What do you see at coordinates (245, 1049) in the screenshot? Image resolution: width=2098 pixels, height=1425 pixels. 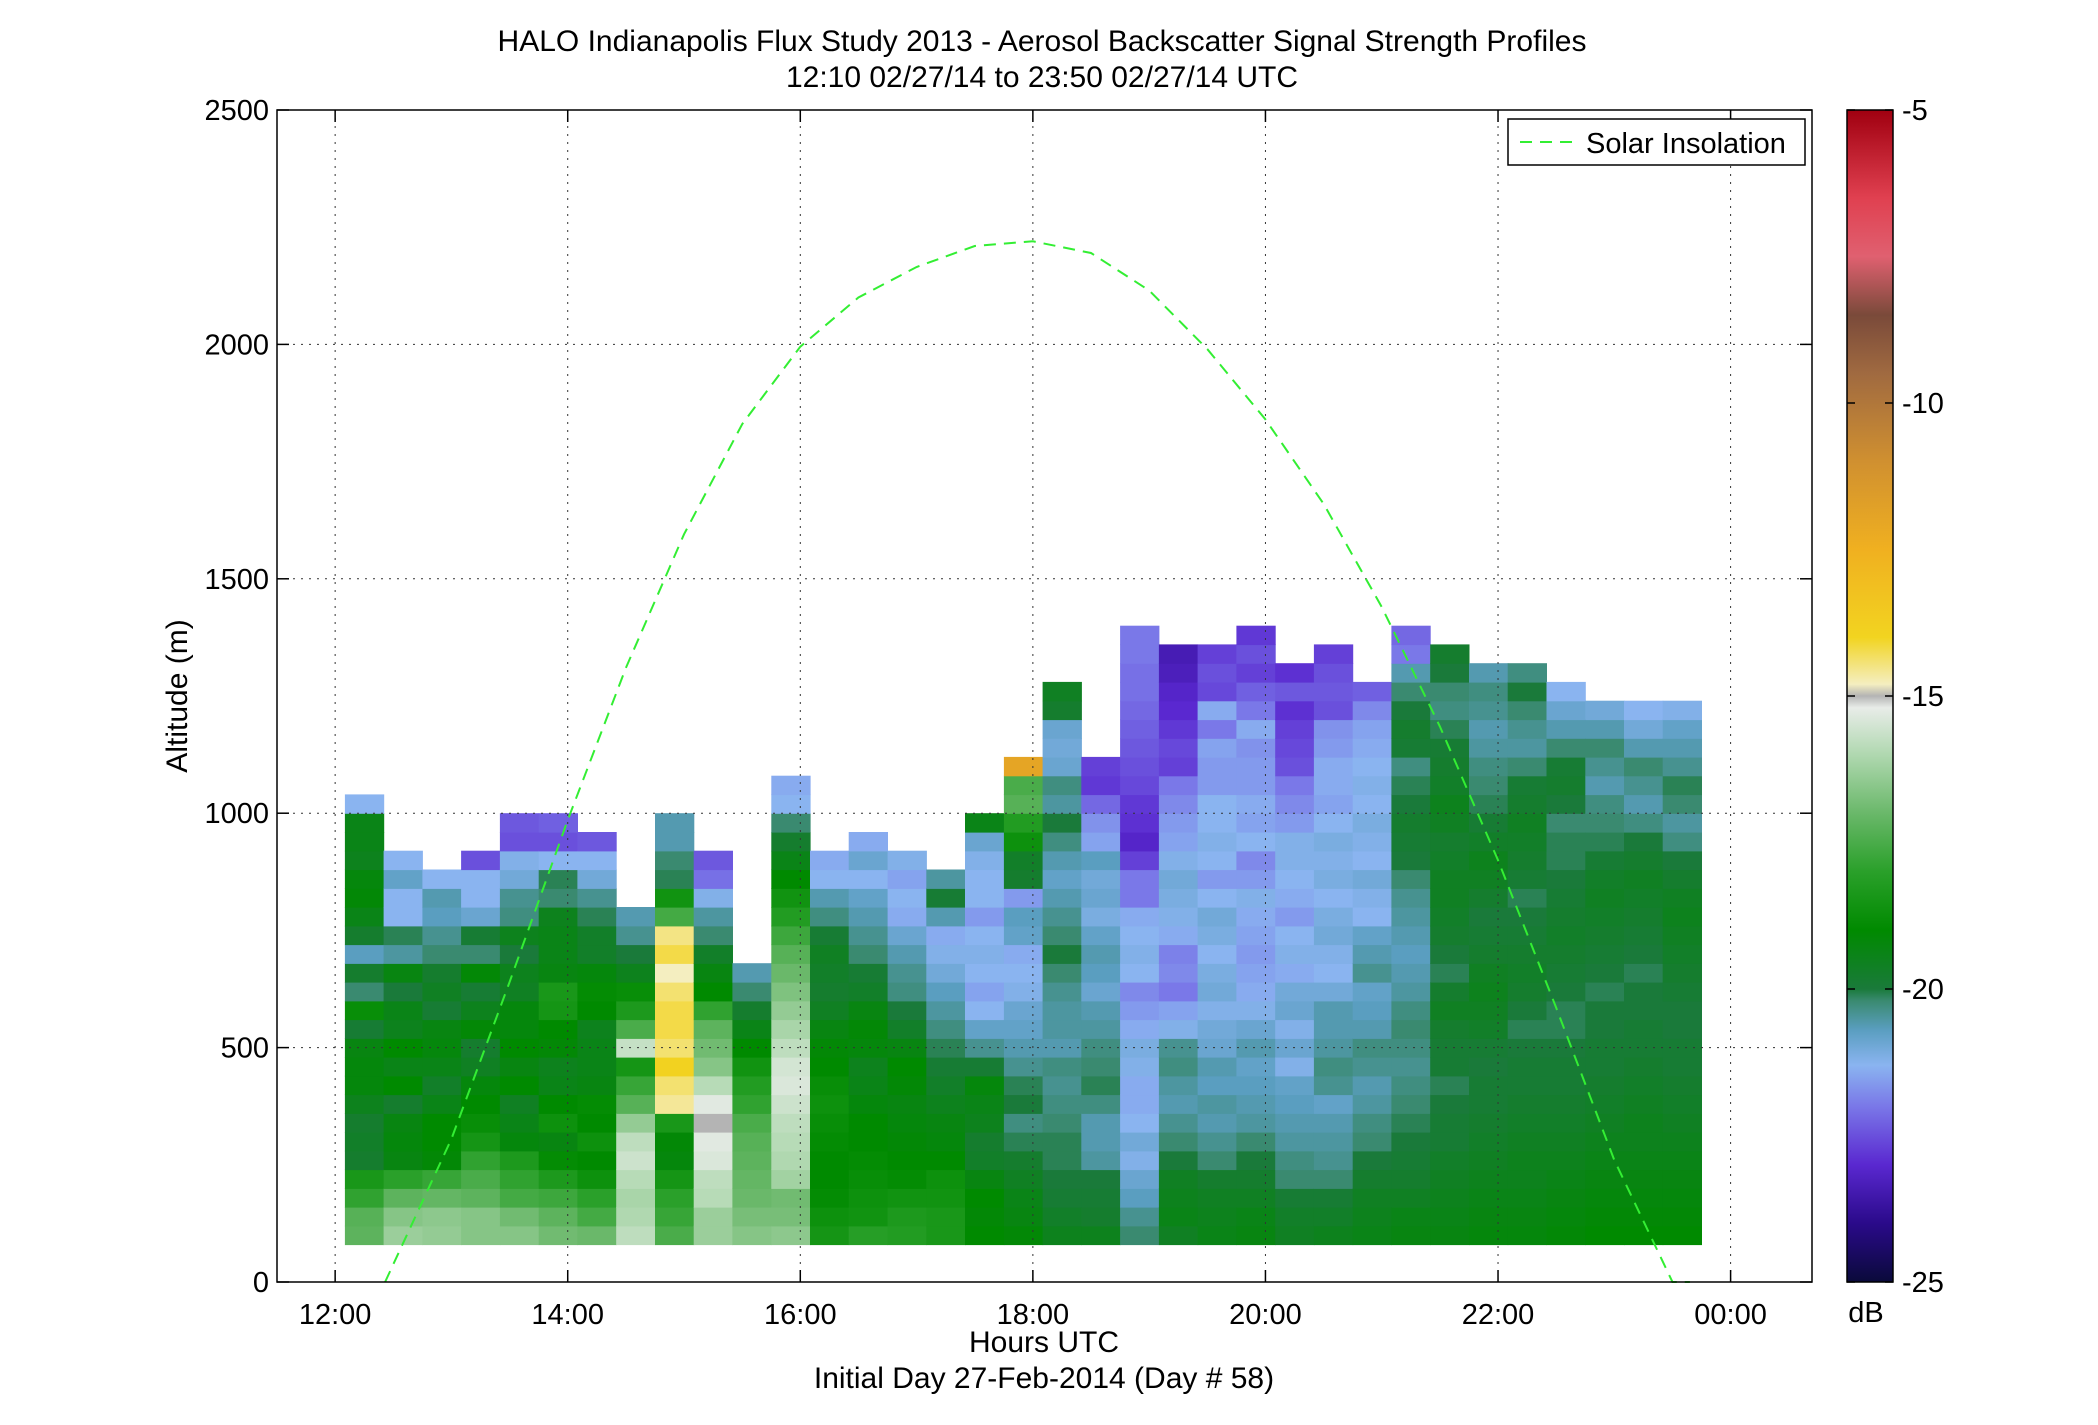 I see `y-tick-label: 500` at bounding box center [245, 1049].